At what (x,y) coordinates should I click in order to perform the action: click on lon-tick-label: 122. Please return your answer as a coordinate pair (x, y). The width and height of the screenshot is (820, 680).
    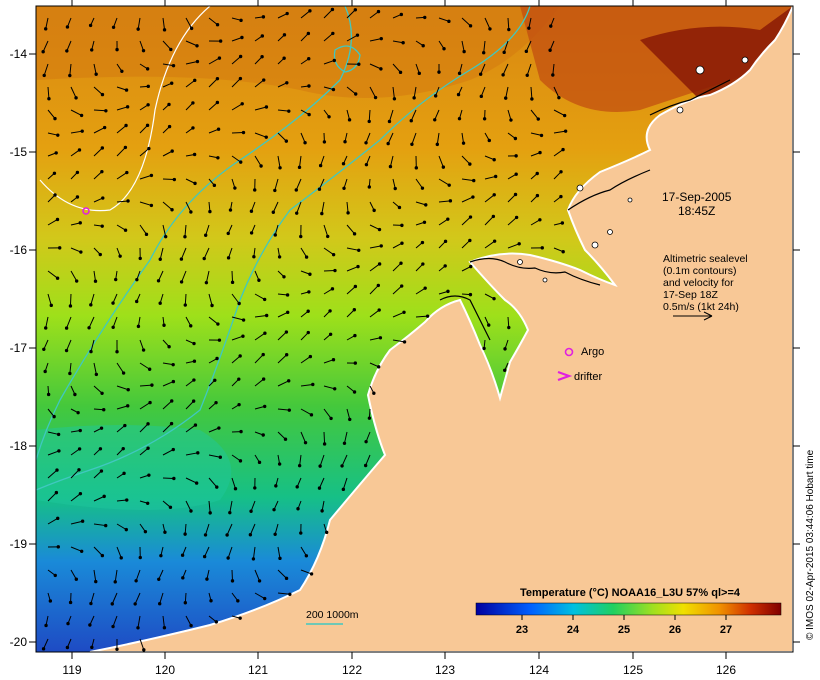
    Looking at the image, I should click on (352, 670).